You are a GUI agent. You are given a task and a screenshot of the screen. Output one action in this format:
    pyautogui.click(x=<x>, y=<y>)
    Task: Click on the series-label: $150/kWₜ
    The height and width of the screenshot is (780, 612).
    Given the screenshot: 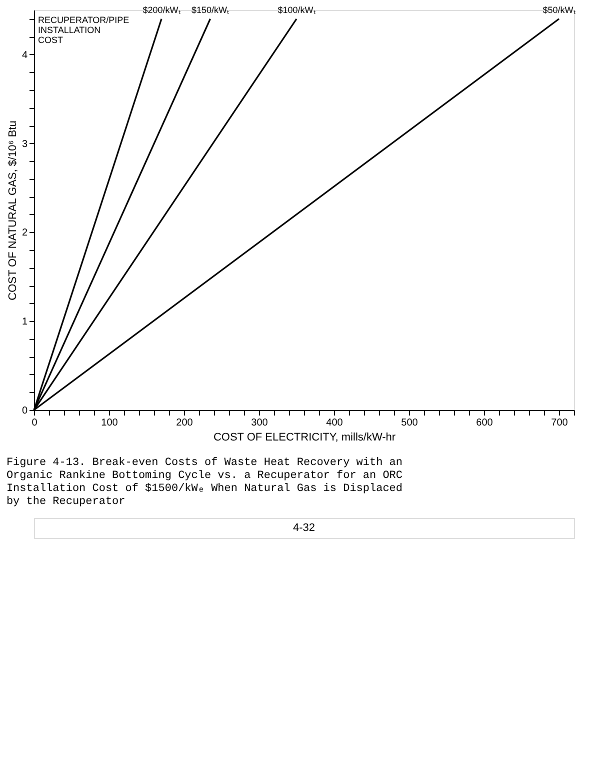 What is the action you would take?
    pyautogui.click(x=210, y=9)
    